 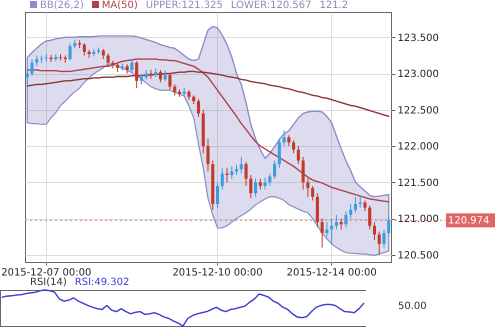 I want to click on legend-label: BB(26,2), so click(x=62, y=5).